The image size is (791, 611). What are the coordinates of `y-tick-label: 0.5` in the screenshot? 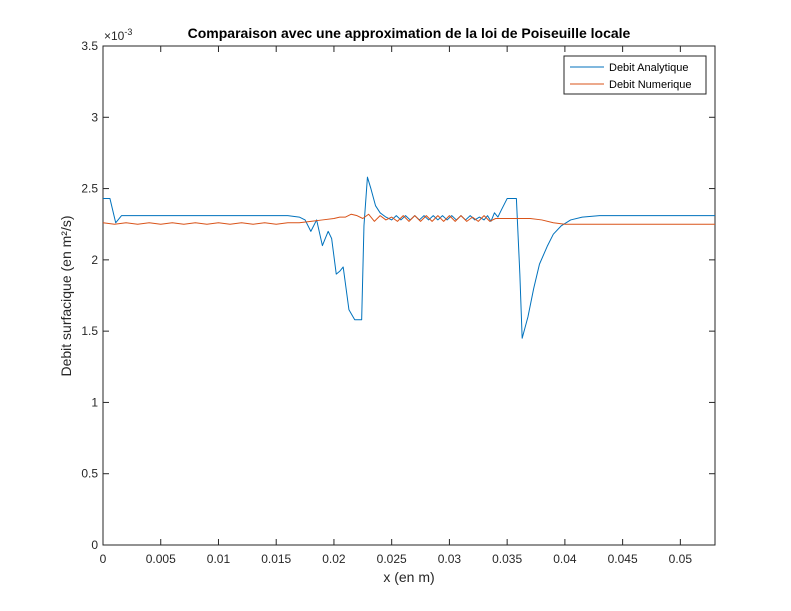 It's located at (89, 474).